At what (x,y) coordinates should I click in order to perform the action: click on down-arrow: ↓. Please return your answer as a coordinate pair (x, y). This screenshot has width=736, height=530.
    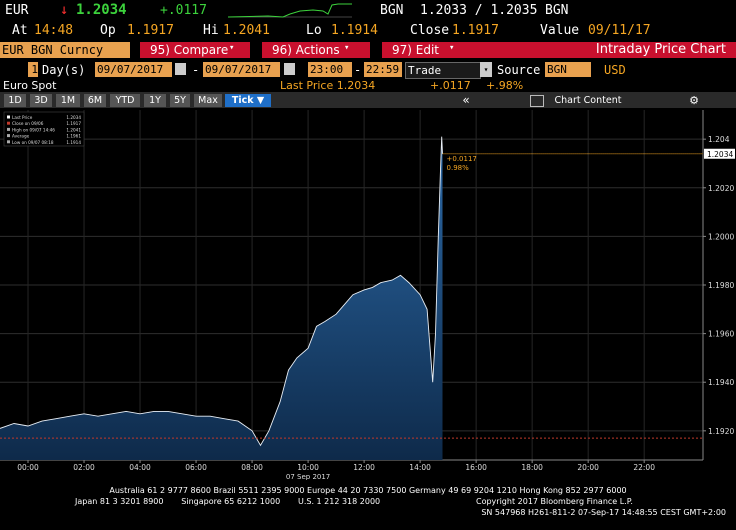
    Looking at the image, I should click on (64, 10).